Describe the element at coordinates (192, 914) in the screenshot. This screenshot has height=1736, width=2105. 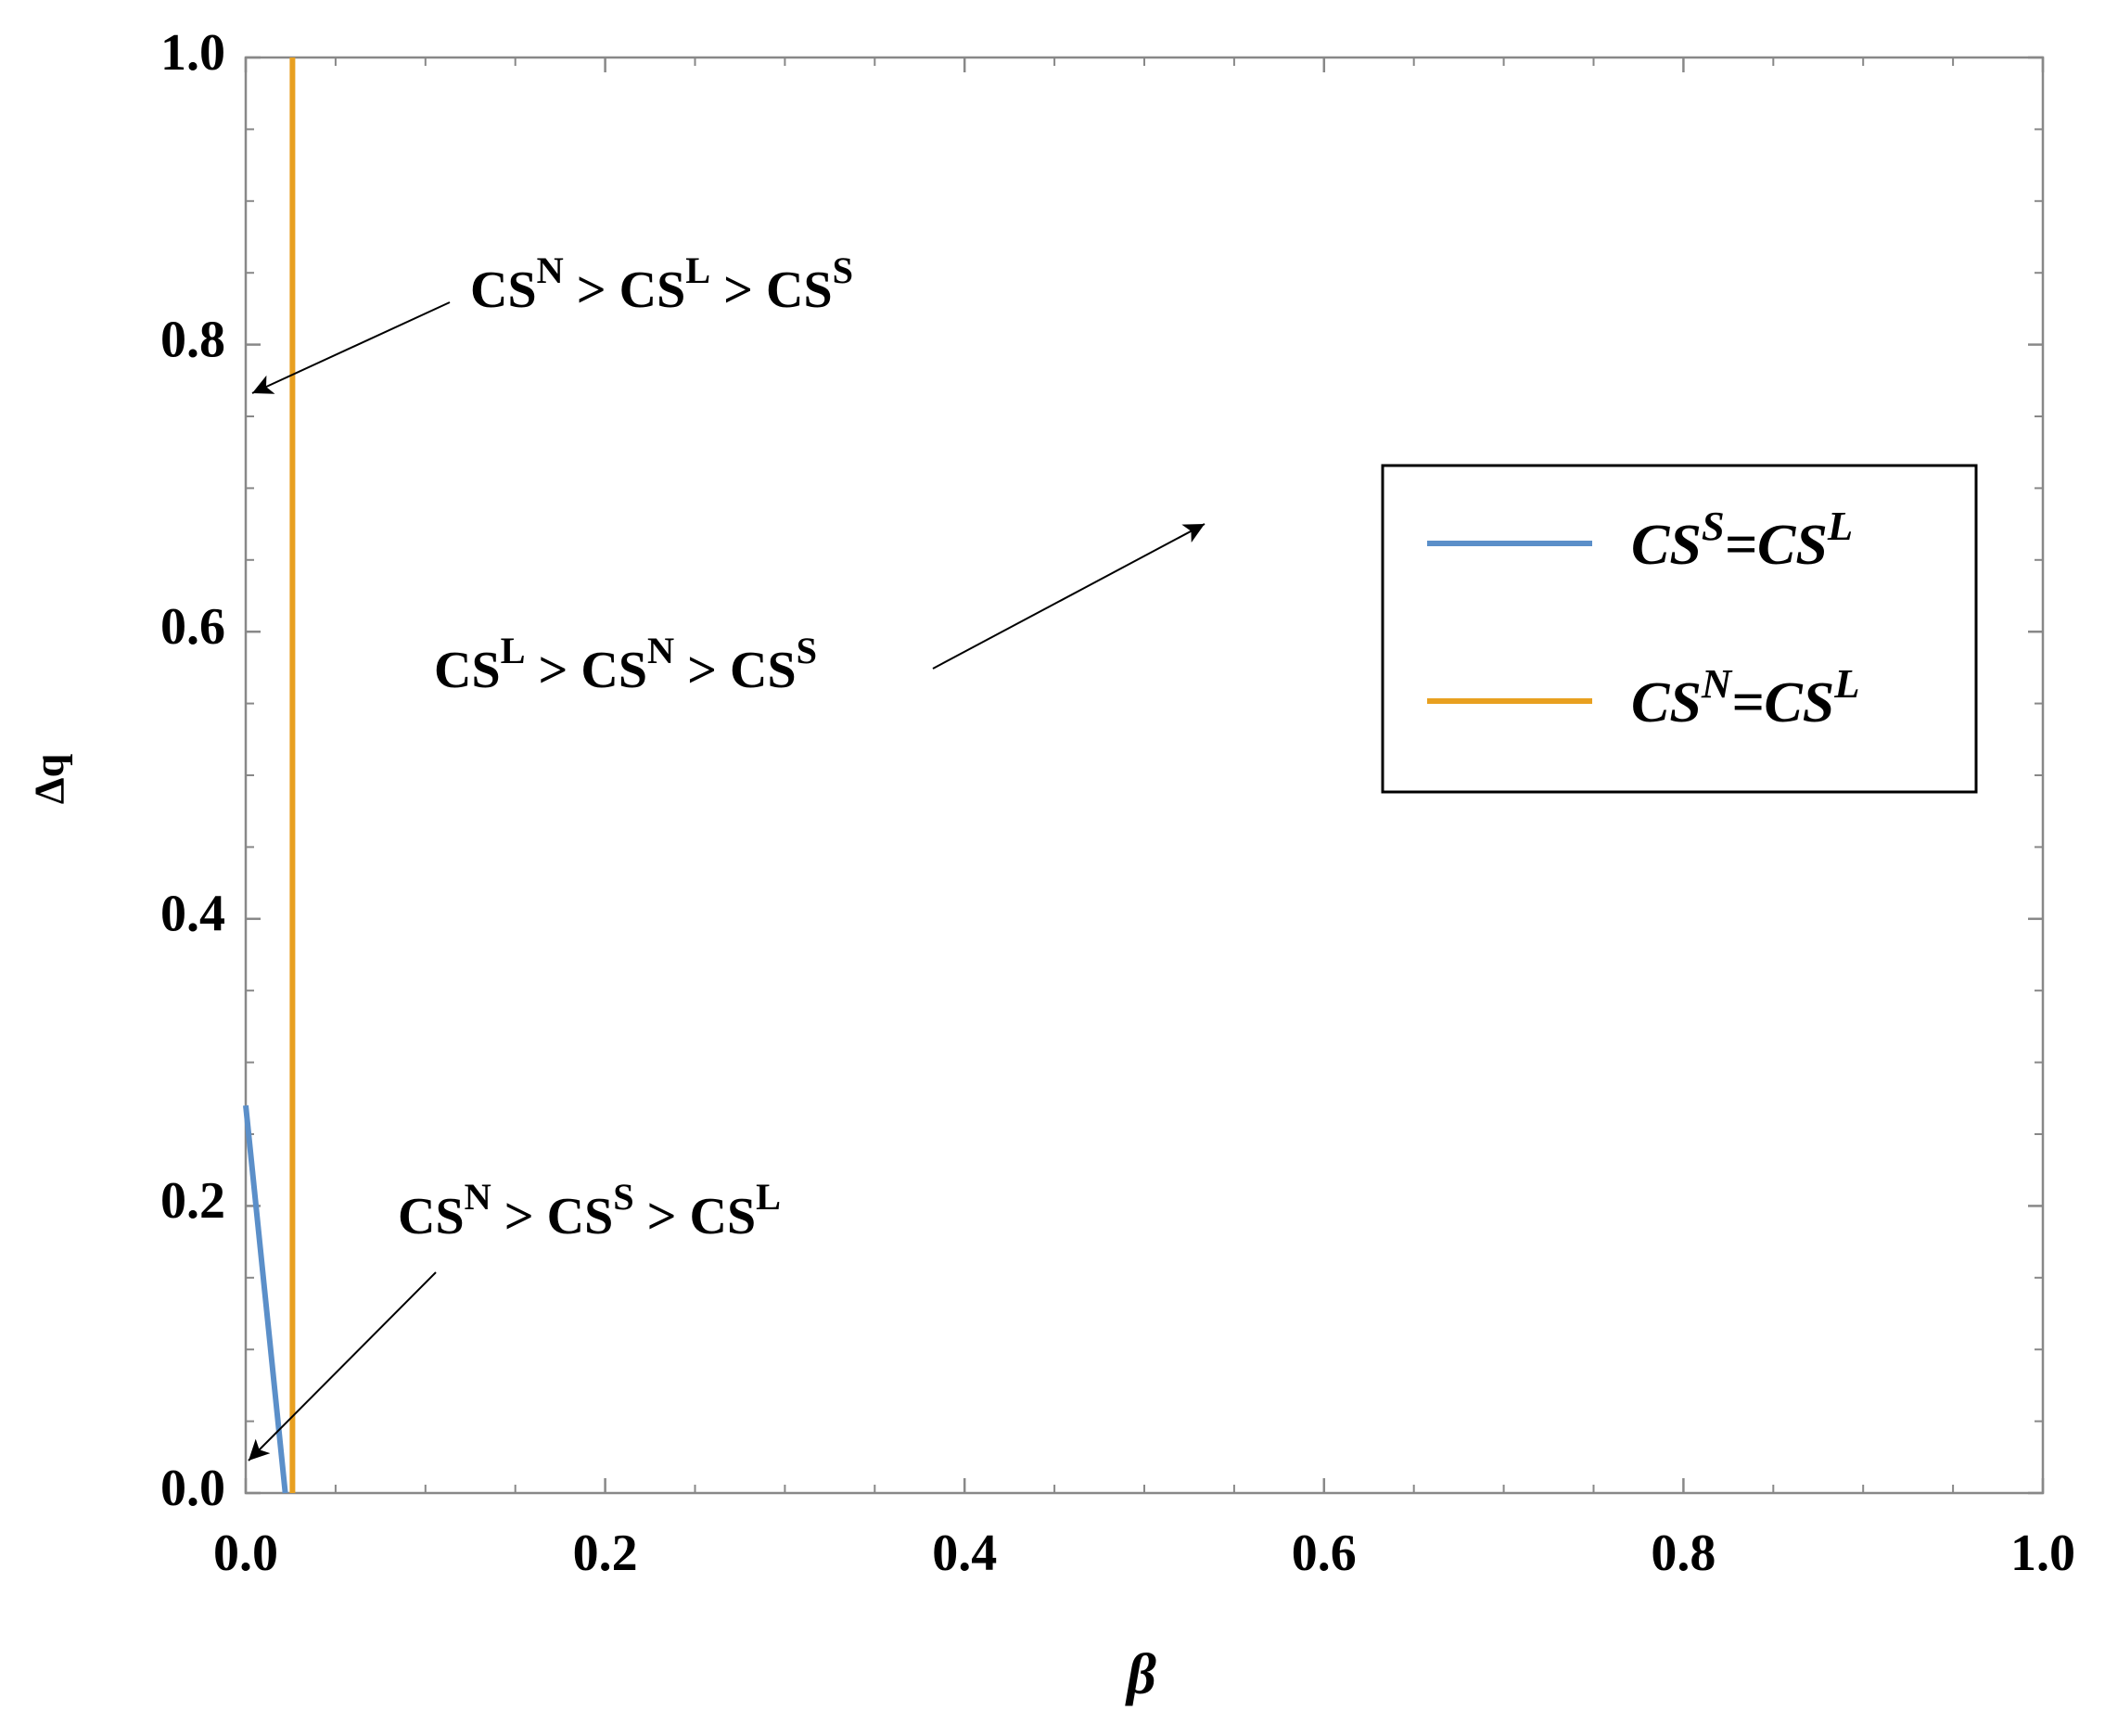
I see `y-tick-label: 0.4` at that location.